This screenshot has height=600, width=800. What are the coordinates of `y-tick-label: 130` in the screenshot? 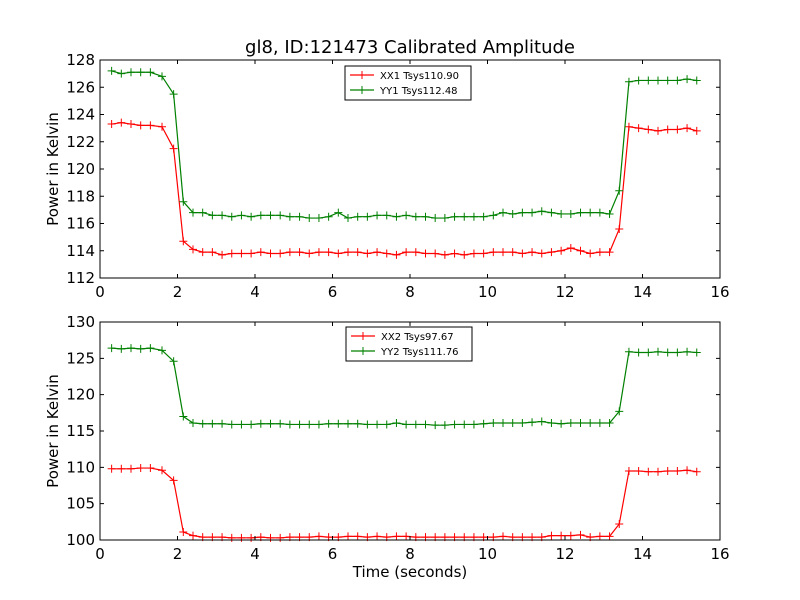 It's located at (80, 322).